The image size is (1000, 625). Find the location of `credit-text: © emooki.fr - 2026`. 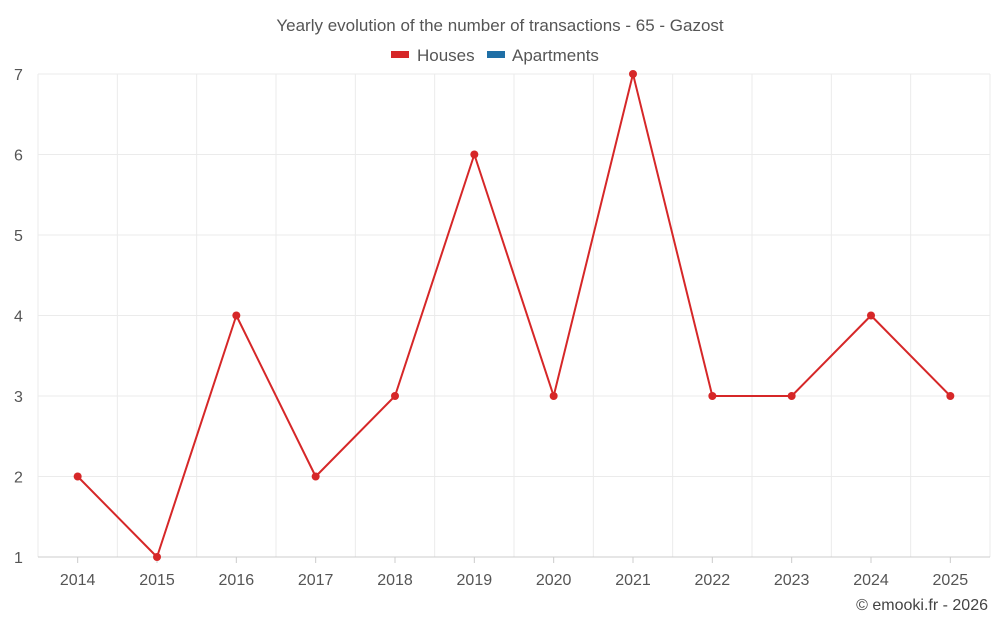

credit-text: © emooki.fr - 2026 is located at coordinates (922, 605).